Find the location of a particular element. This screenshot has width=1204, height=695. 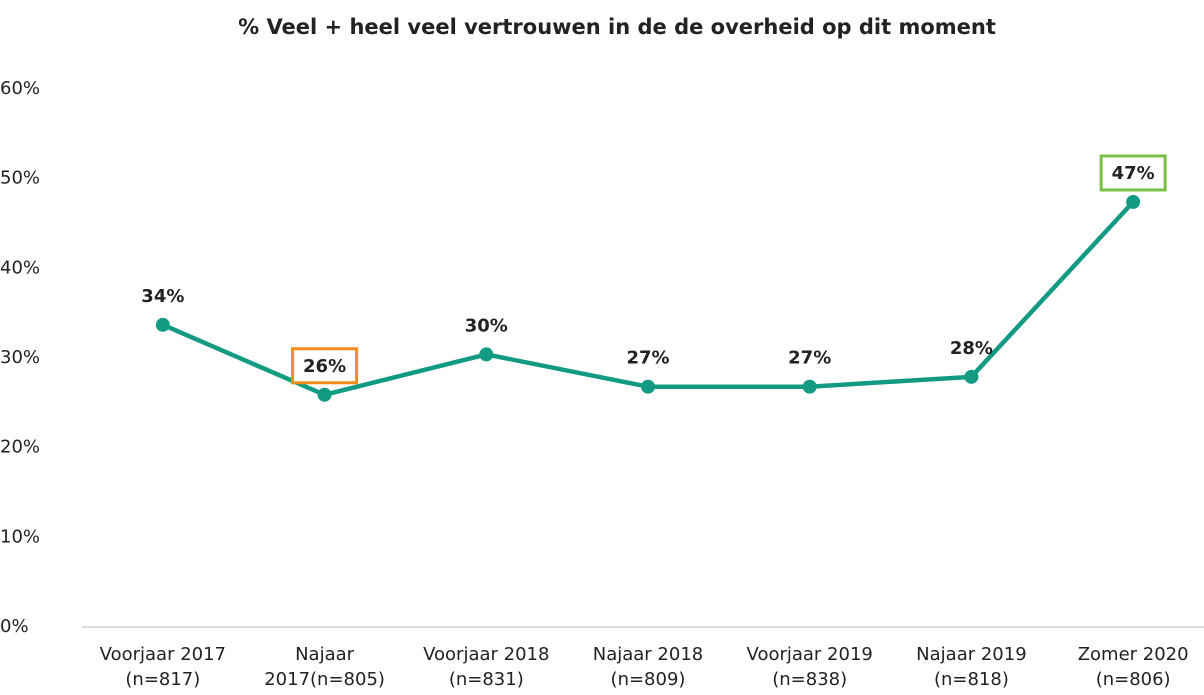

x-tick-label: (n=818) is located at coordinates (971, 679).